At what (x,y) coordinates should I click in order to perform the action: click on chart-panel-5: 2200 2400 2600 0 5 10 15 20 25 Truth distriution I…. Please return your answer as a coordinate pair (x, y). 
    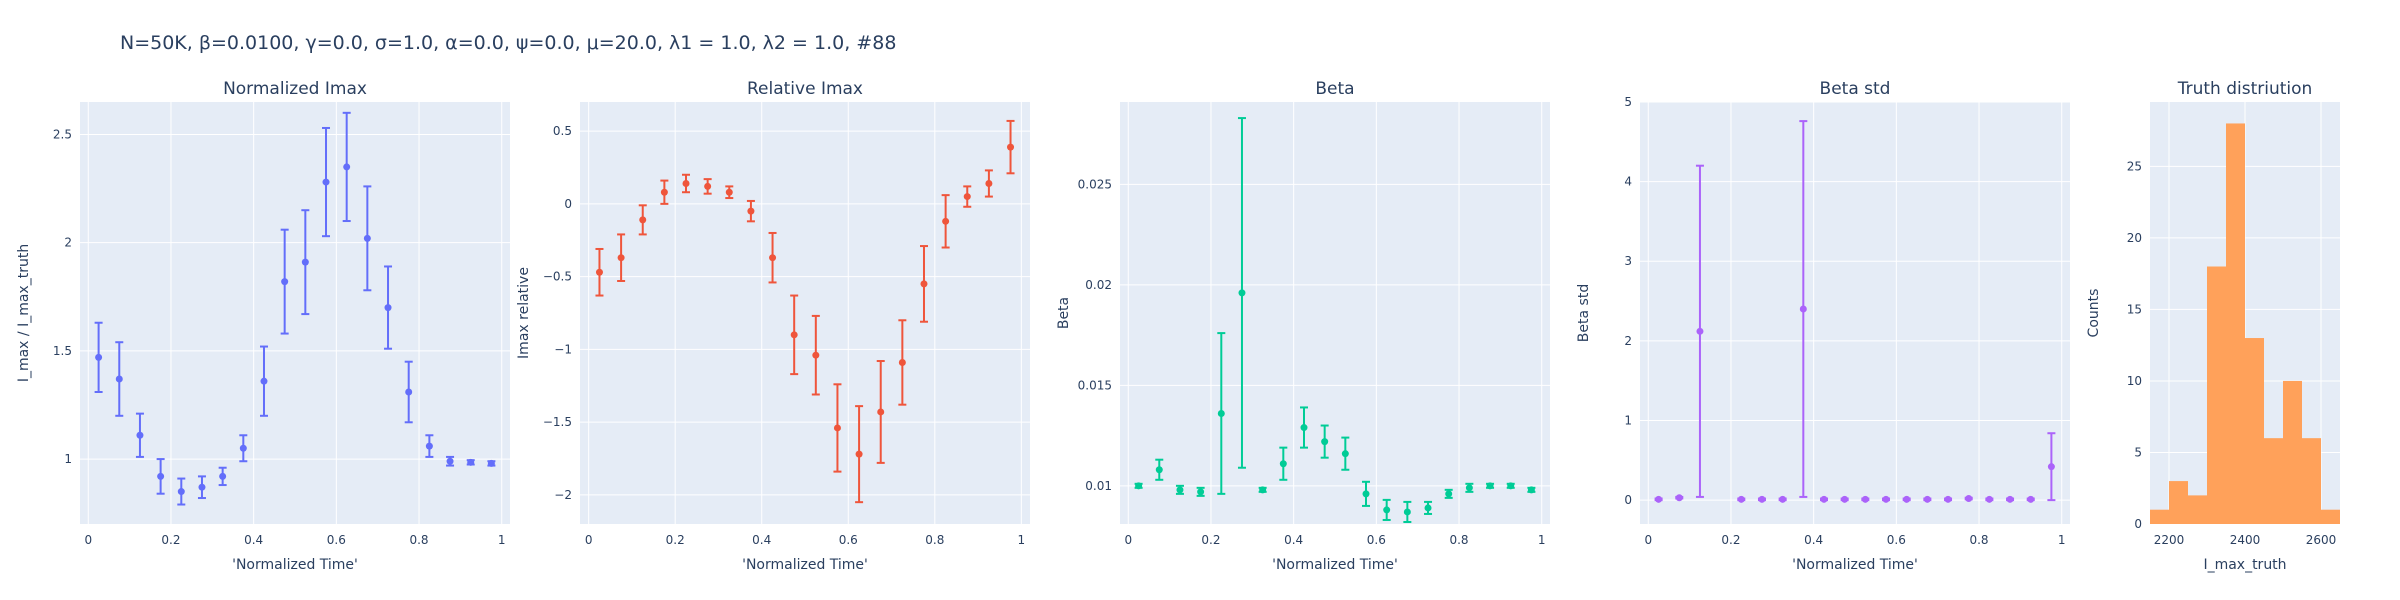
    Looking at the image, I should click on (2213, 326).